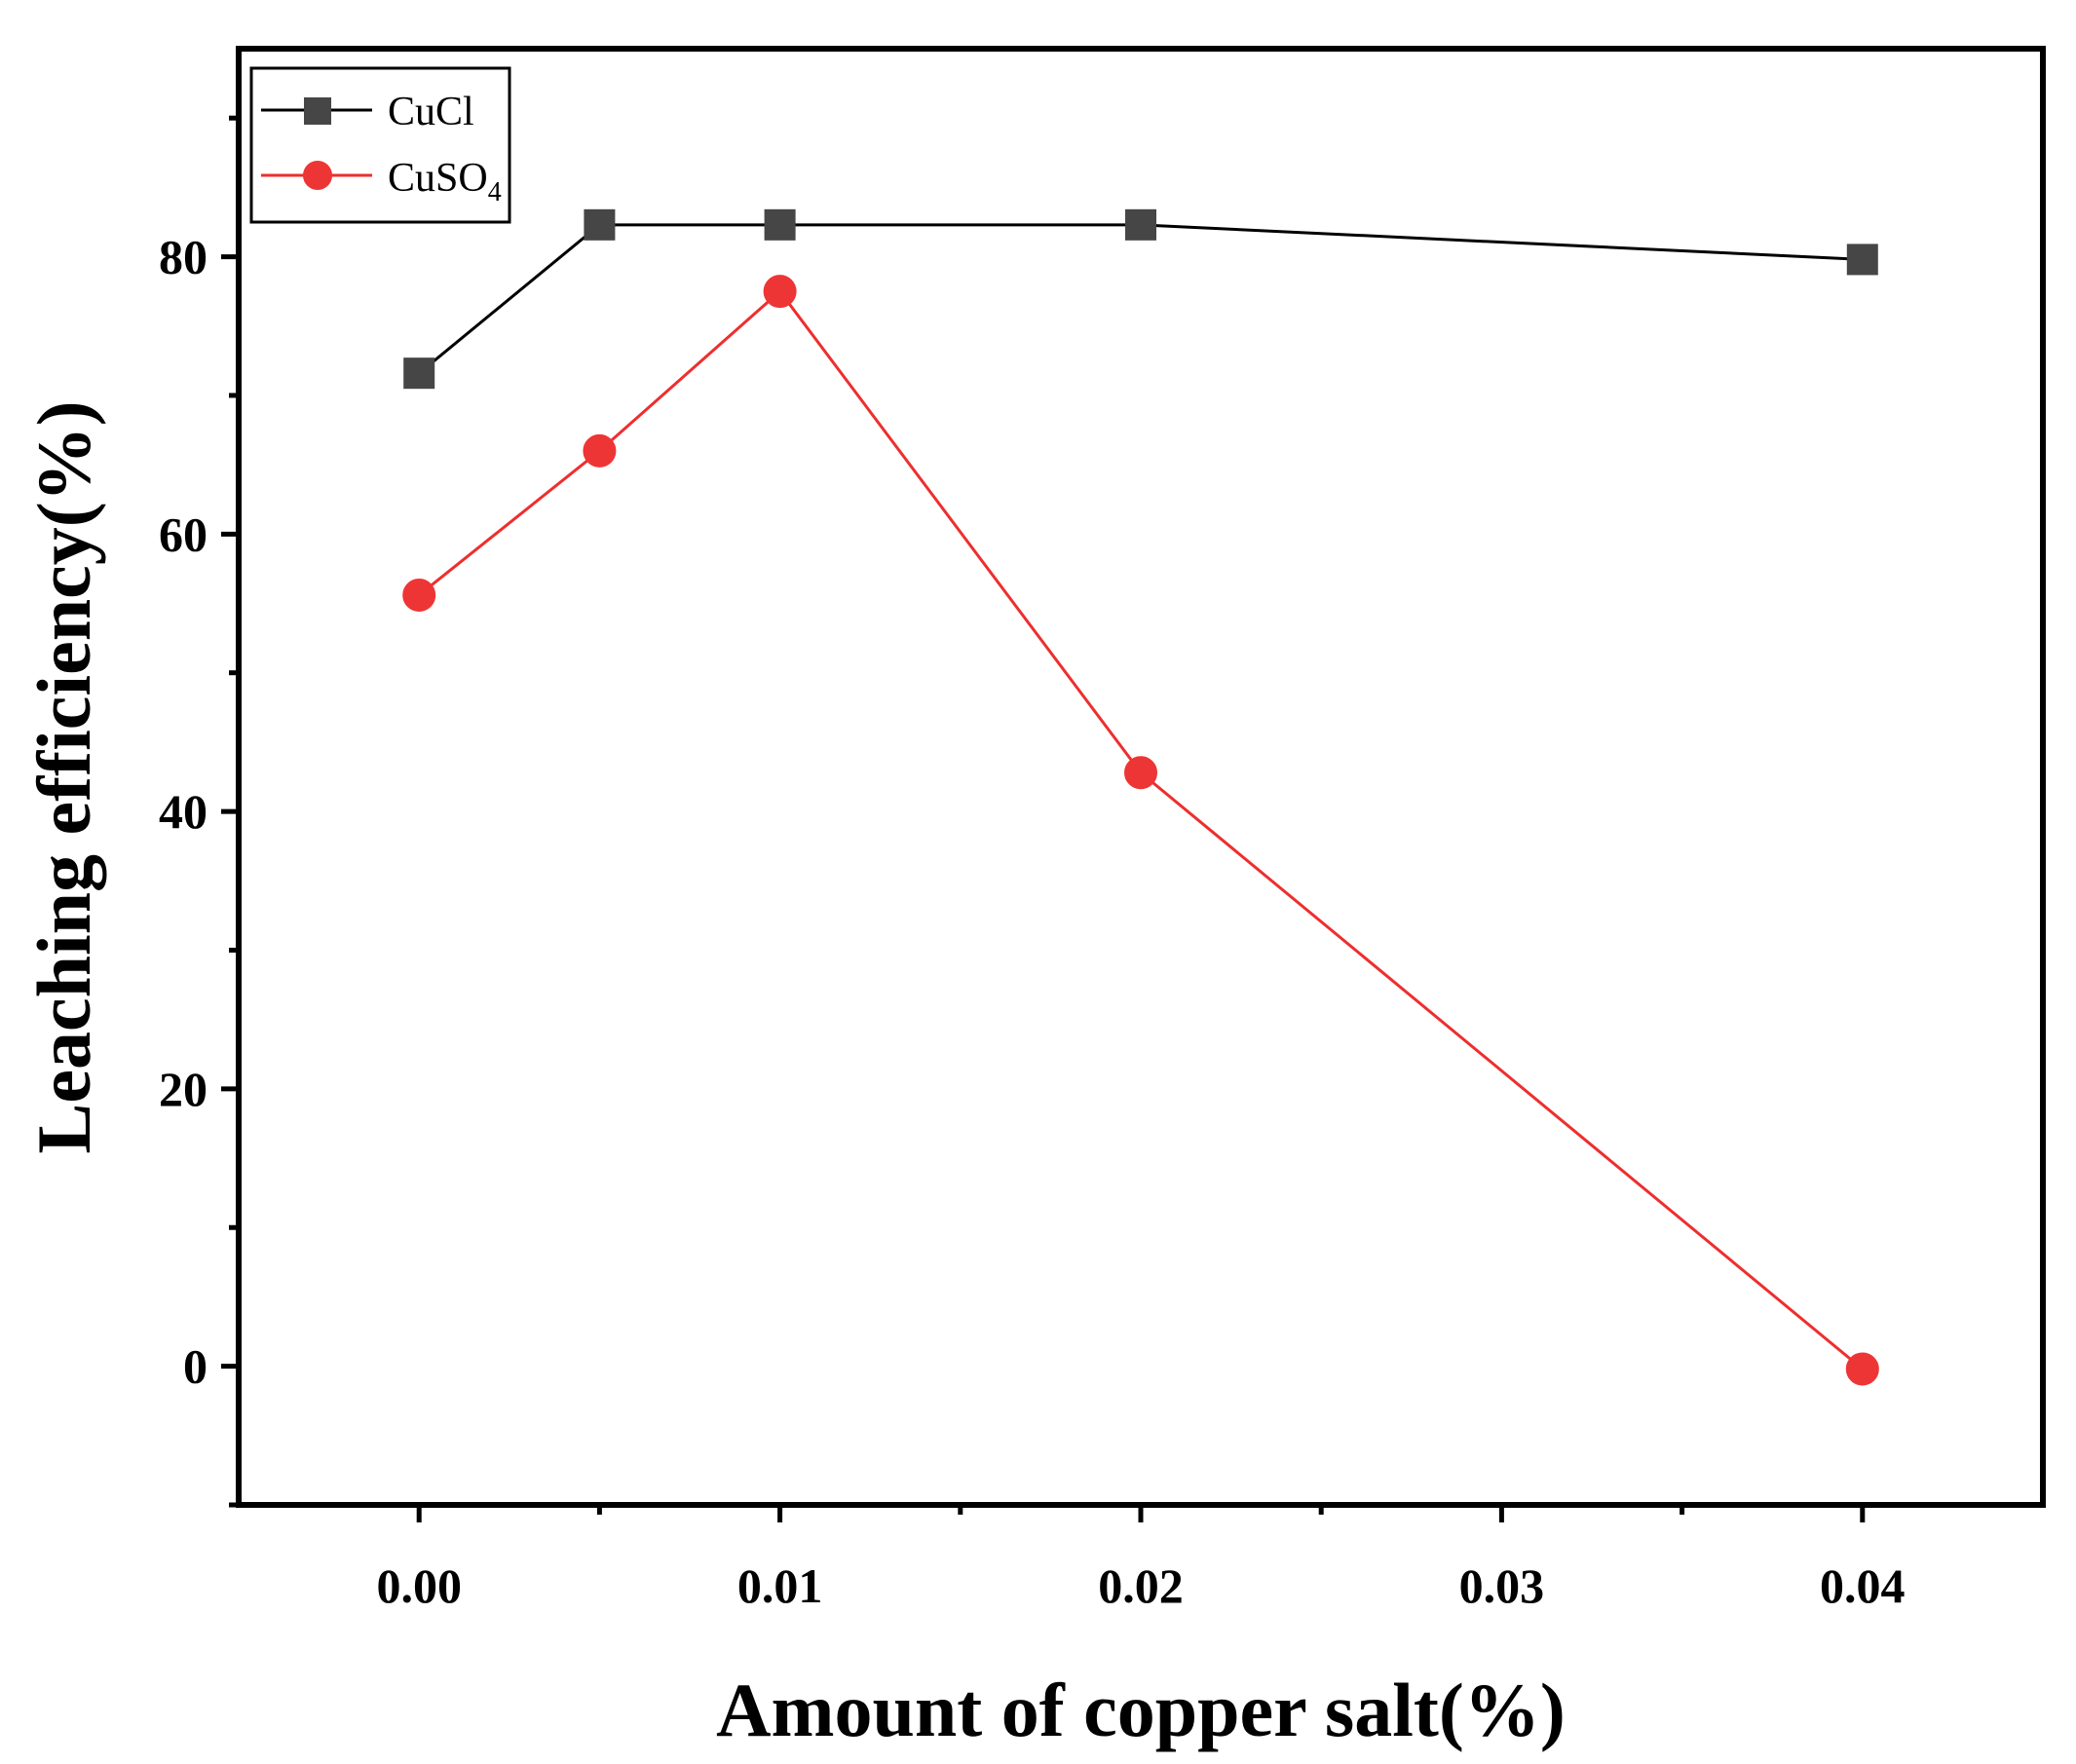  Describe the element at coordinates (438, 178) in the screenshot. I see `legend-label-cuso4-base: CuSO` at that location.